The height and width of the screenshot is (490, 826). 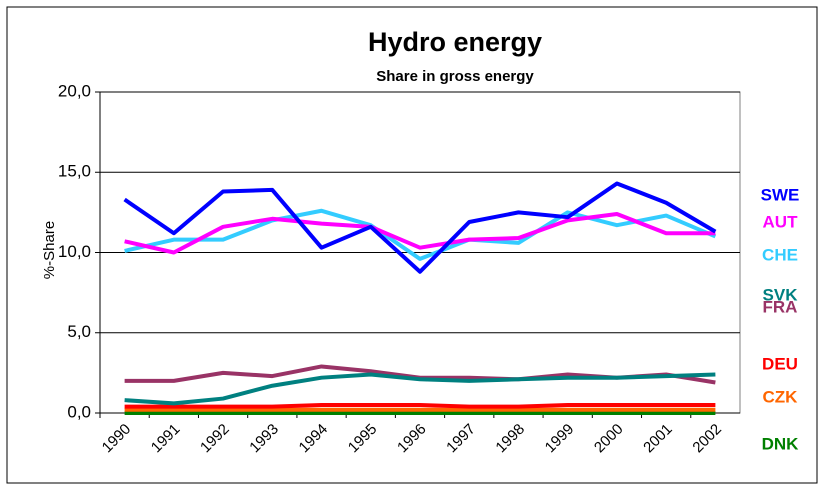 I want to click on legend-label: AUT, so click(x=781, y=221).